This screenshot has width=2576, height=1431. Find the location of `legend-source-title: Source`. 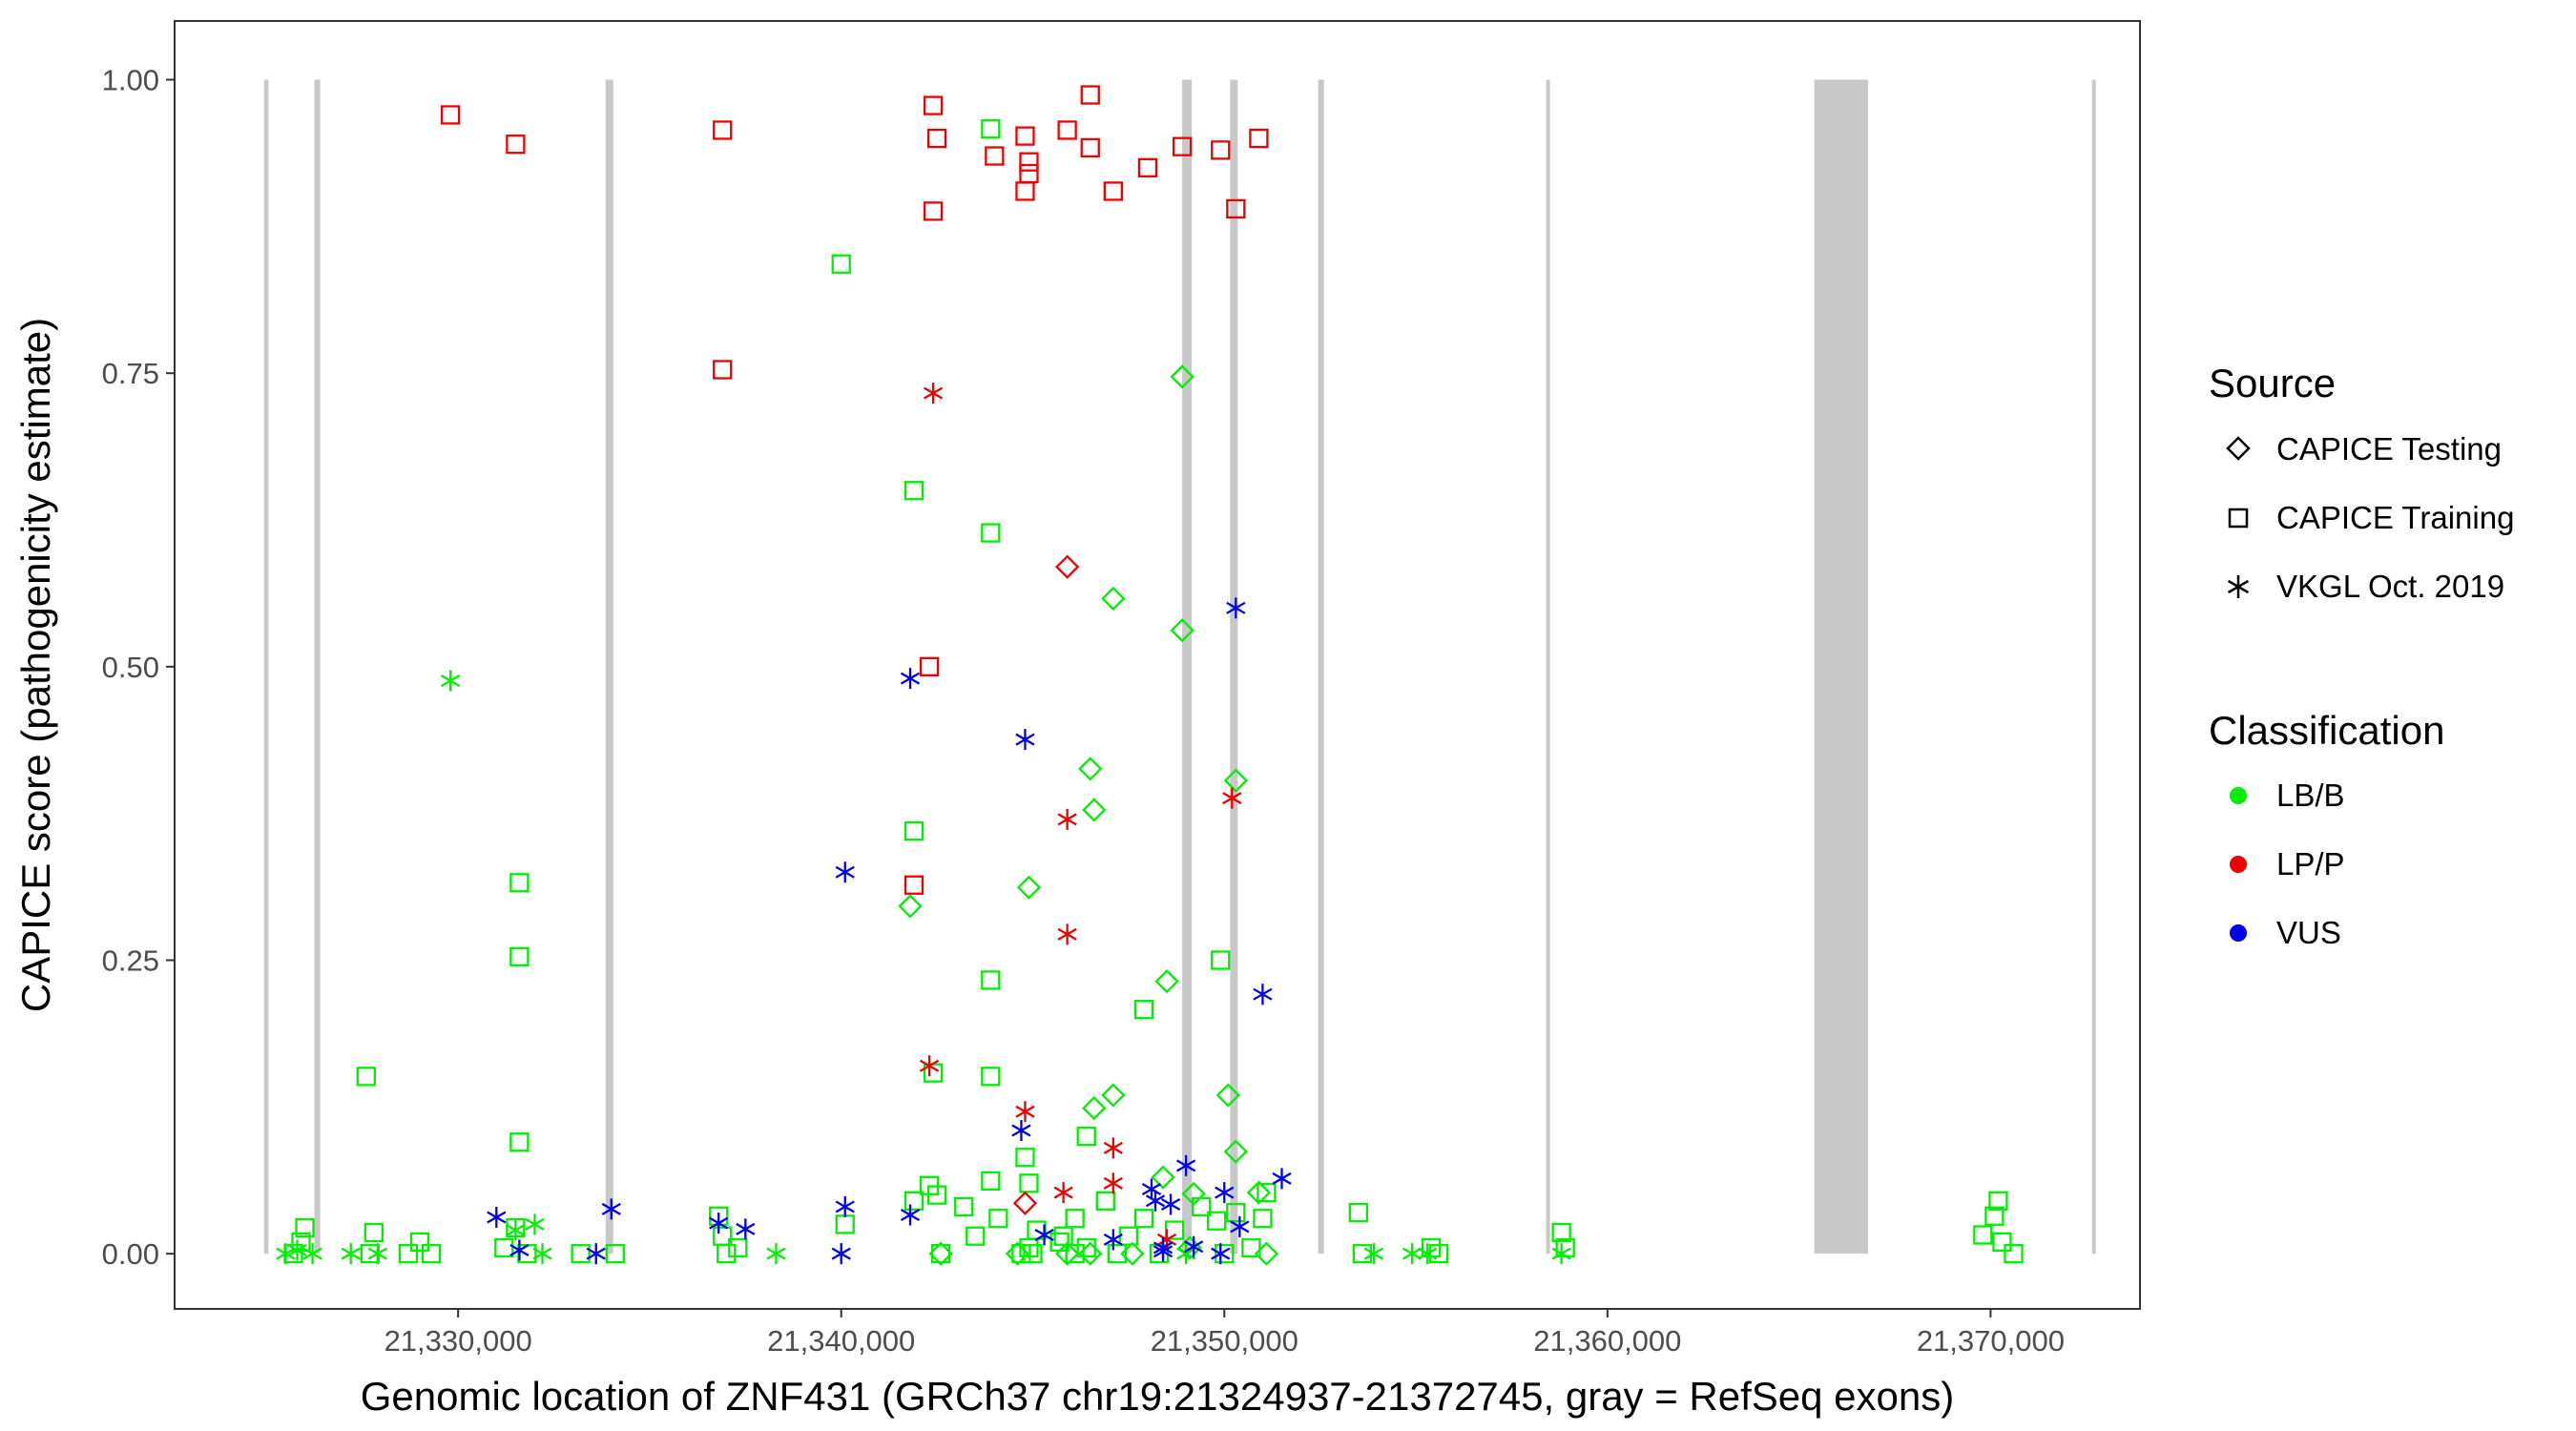

legend-source-title: Source is located at coordinates (2272, 383).